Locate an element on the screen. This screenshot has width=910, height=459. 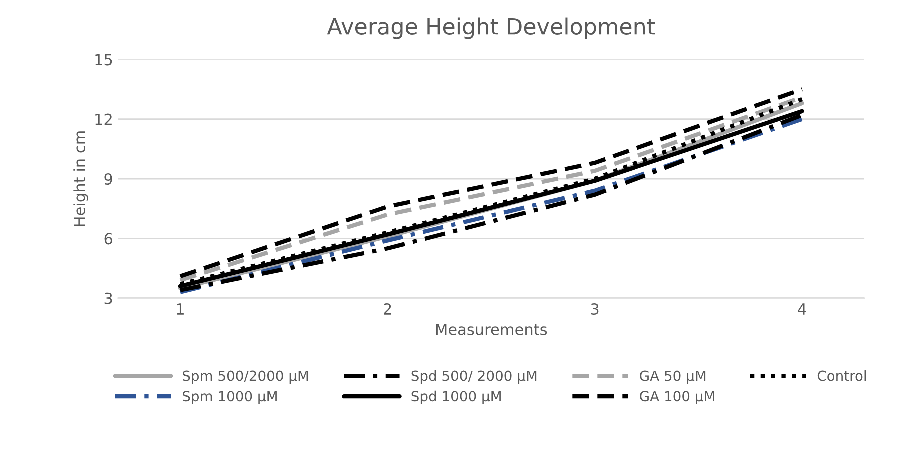
y-tick-label: 9 is located at coordinates (108, 179).